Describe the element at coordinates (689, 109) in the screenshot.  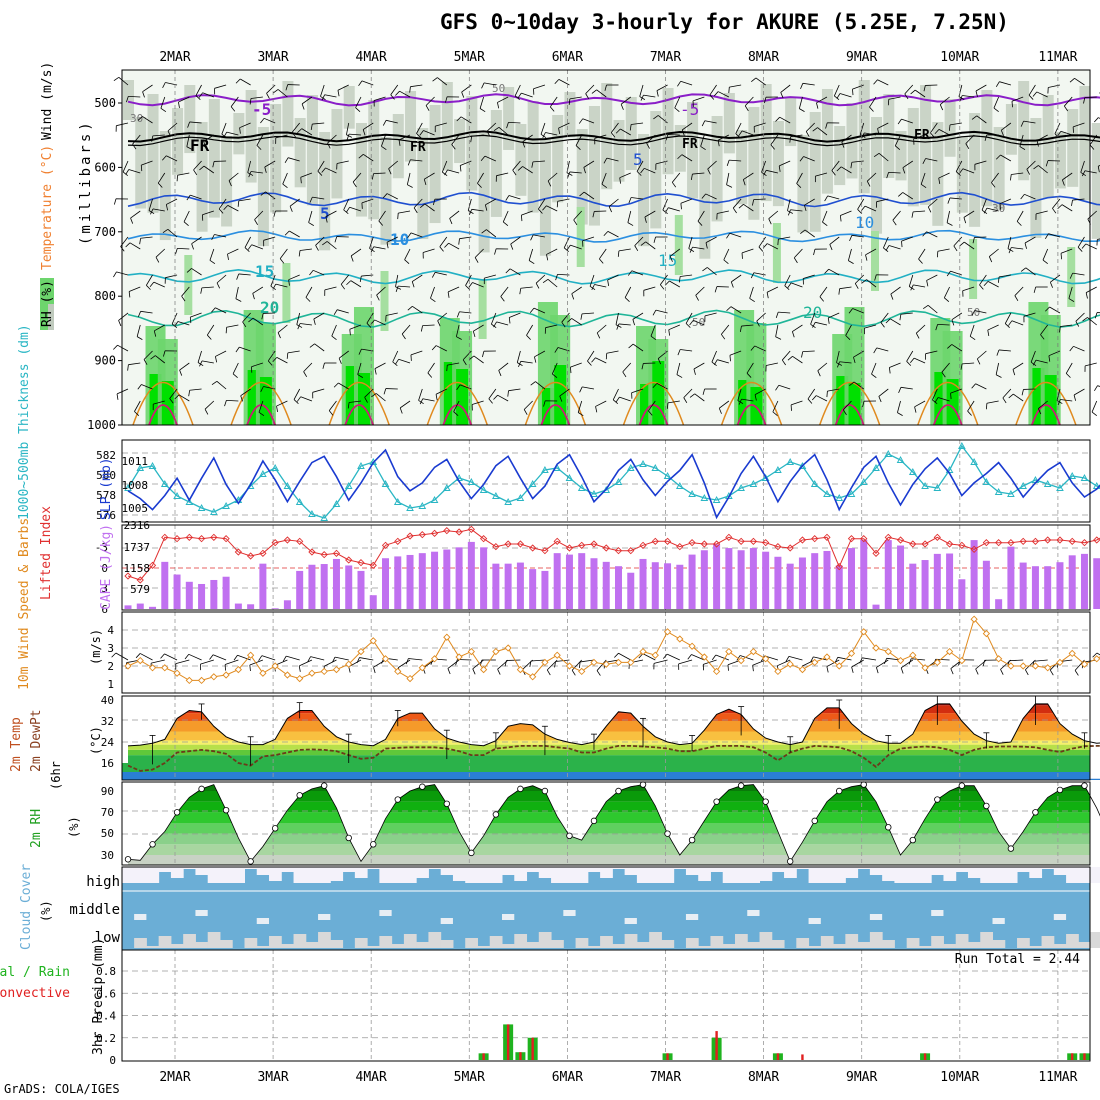
I see `isotherm-label: -5` at that location.